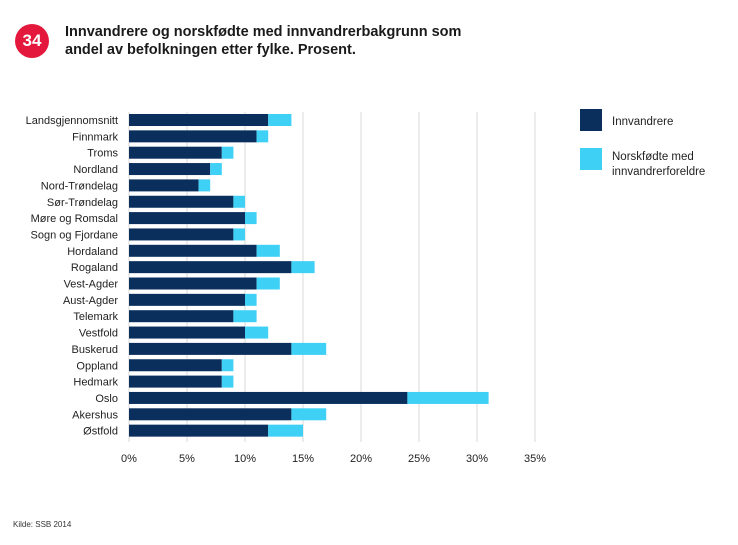 This screenshot has width=738, height=545. I want to click on x-tick-label: 5%, so click(187, 459).